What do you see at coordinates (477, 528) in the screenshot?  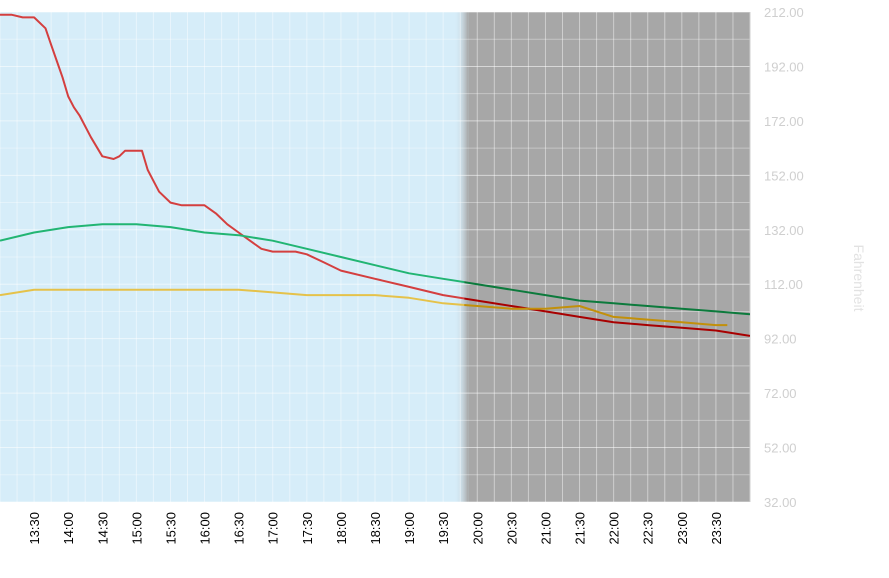 I see `x-tick-label: 20:00` at bounding box center [477, 528].